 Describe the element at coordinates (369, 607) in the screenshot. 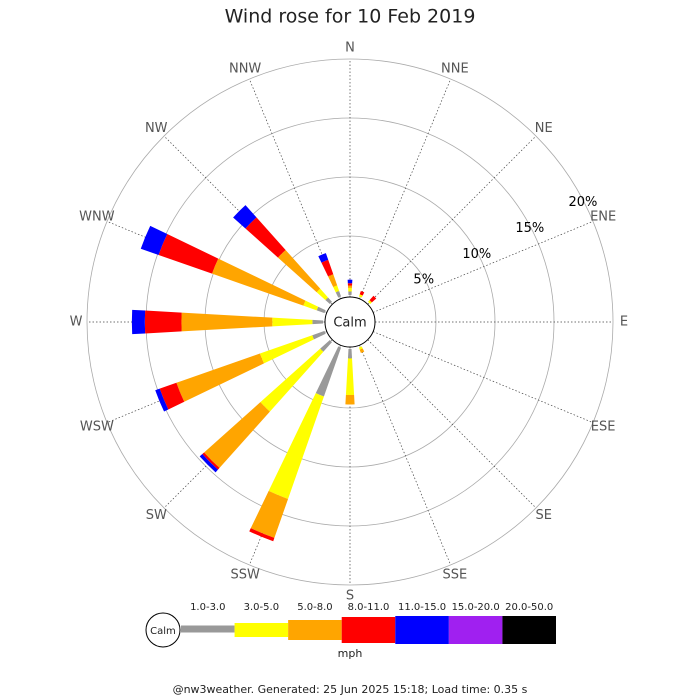

I see `legend-label: 8.0-11.0` at that location.